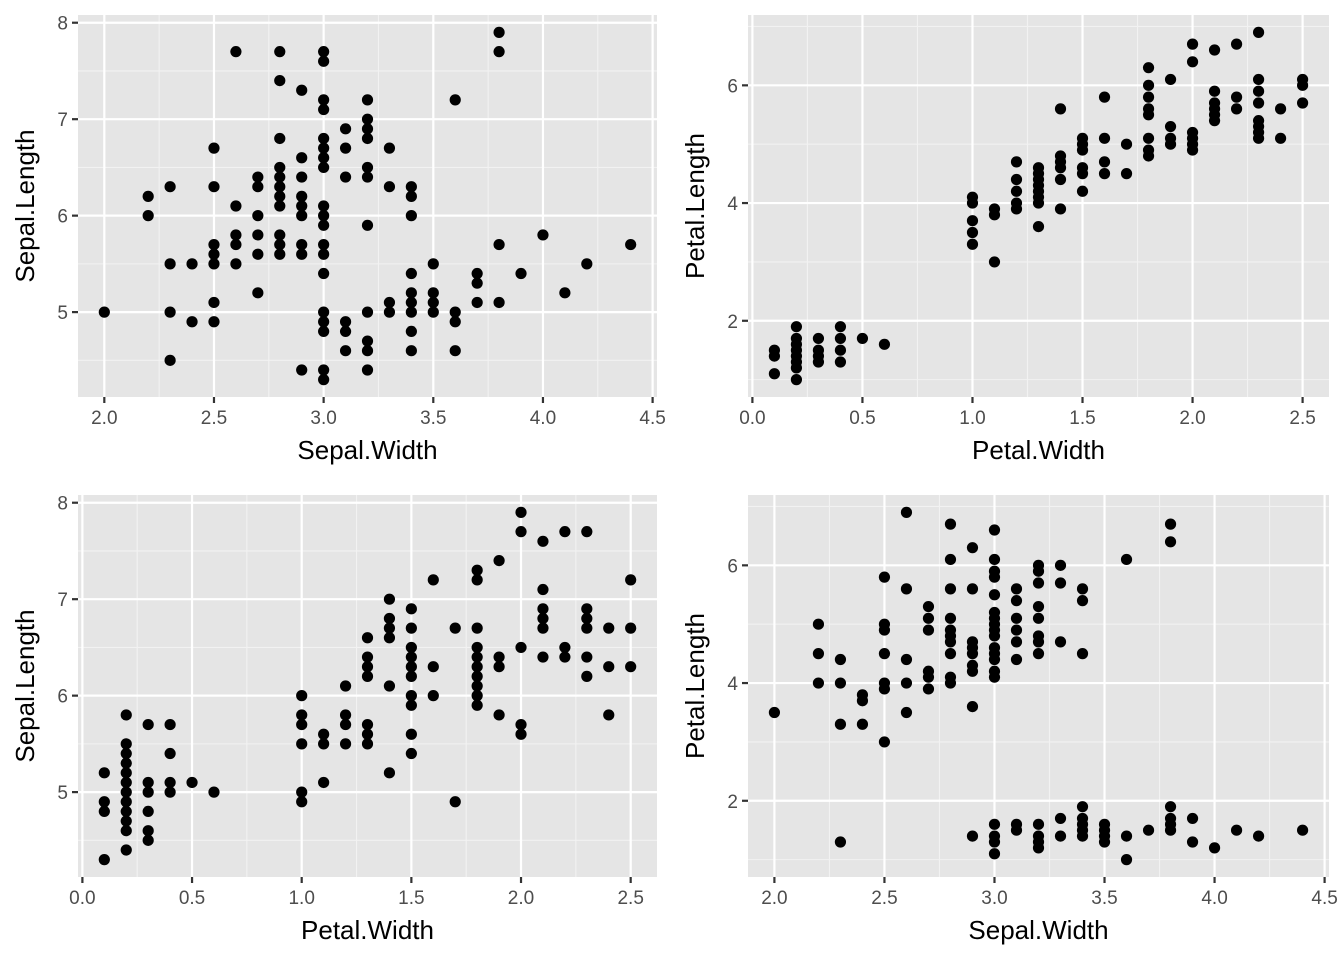  I want to click on x-tick-label: 1.5, so click(411, 898).